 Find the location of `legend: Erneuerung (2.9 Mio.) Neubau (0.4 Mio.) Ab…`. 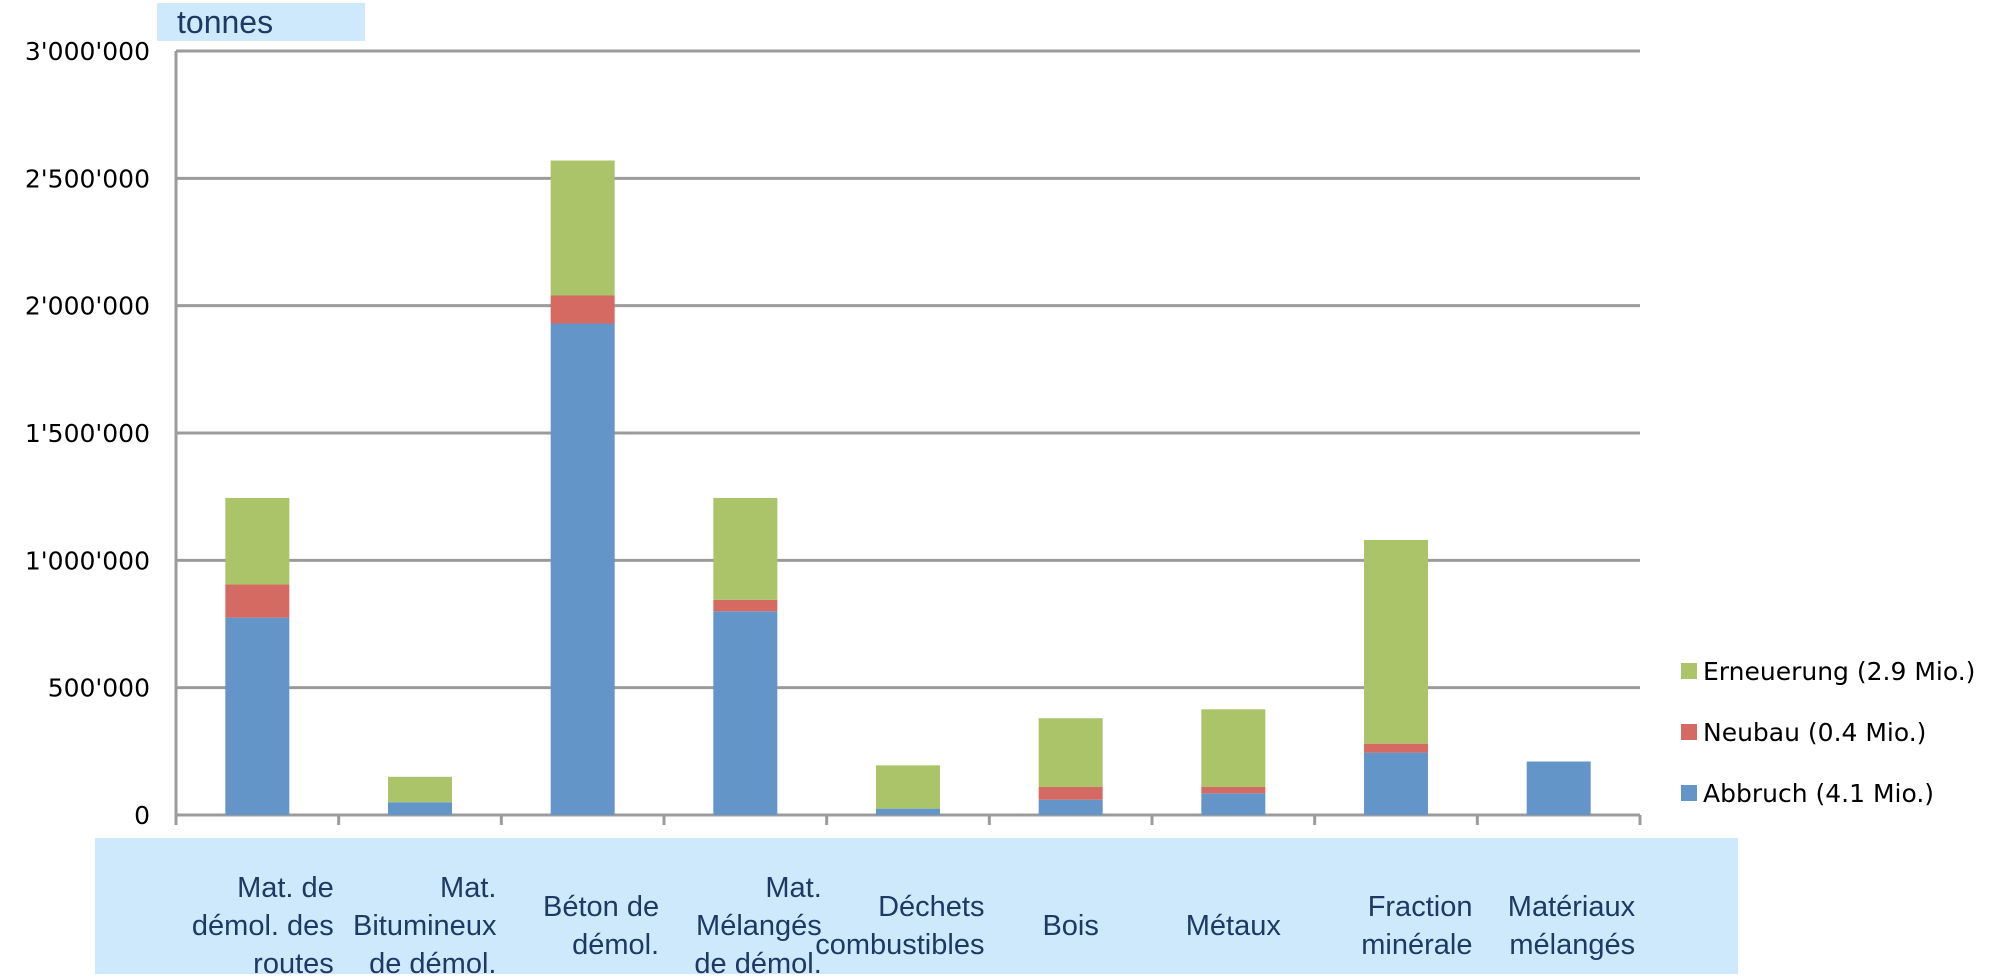

legend: Erneuerung (2.9 Mio.) Neubau (0.4 Mio.) Ab… is located at coordinates (1828, 732).